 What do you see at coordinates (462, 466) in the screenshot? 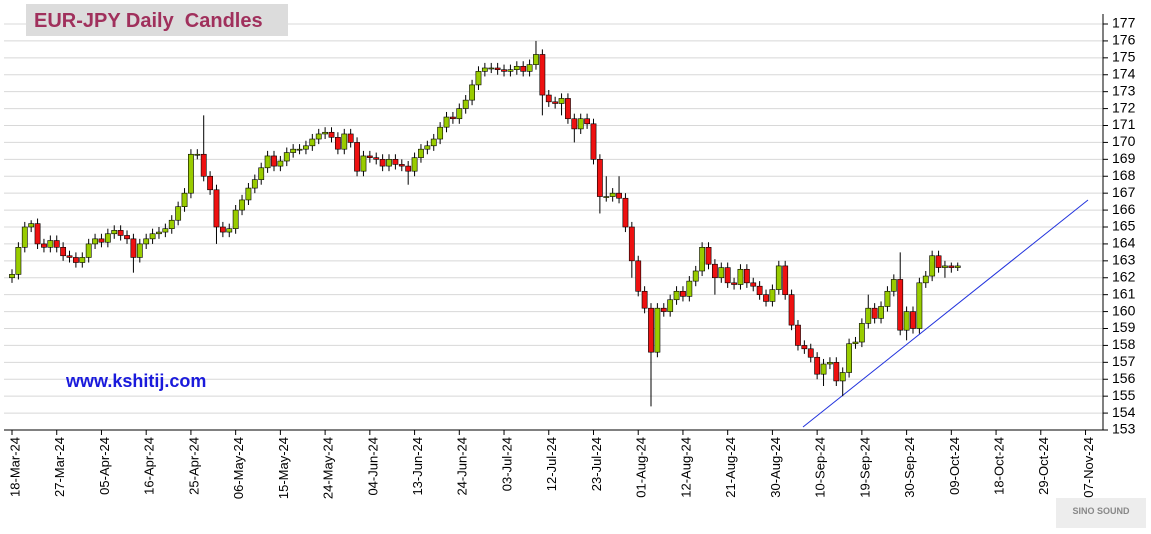
I see `x-tick-label: 24-Jun-24` at bounding box center [462, 466].